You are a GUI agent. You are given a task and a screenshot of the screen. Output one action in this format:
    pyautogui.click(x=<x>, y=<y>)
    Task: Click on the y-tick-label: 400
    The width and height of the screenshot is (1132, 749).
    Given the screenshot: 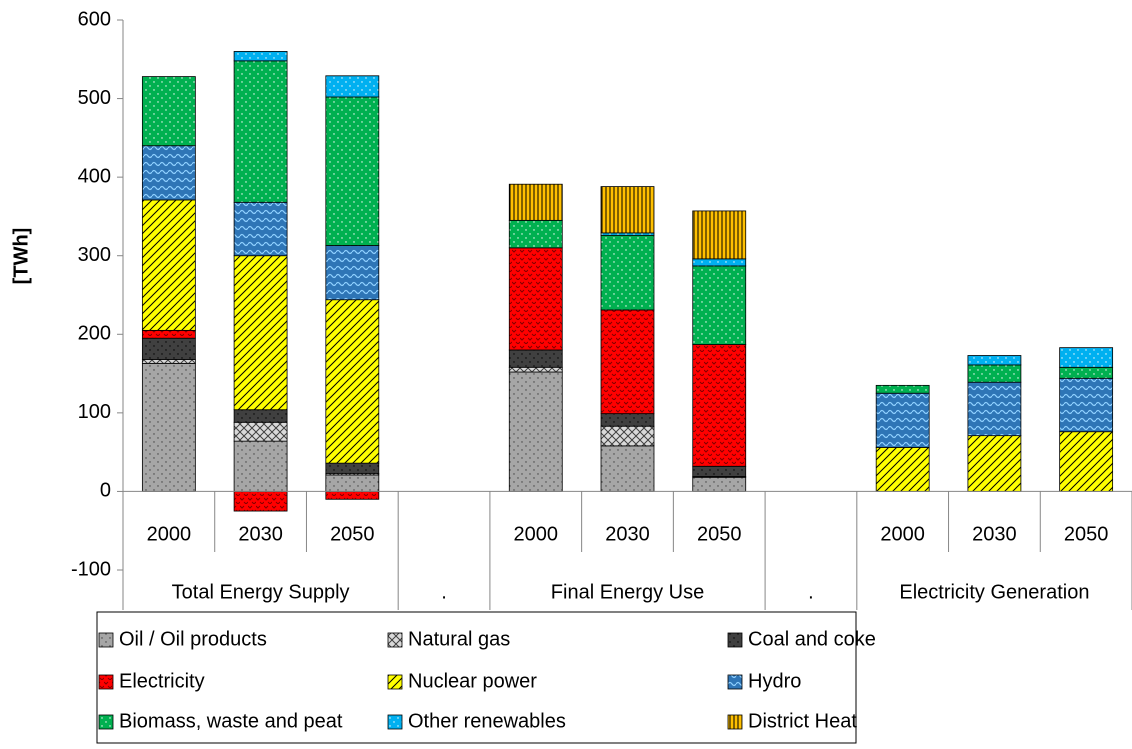 What is the action you would take?
    pyautogui.click(x=94, y=176)
    